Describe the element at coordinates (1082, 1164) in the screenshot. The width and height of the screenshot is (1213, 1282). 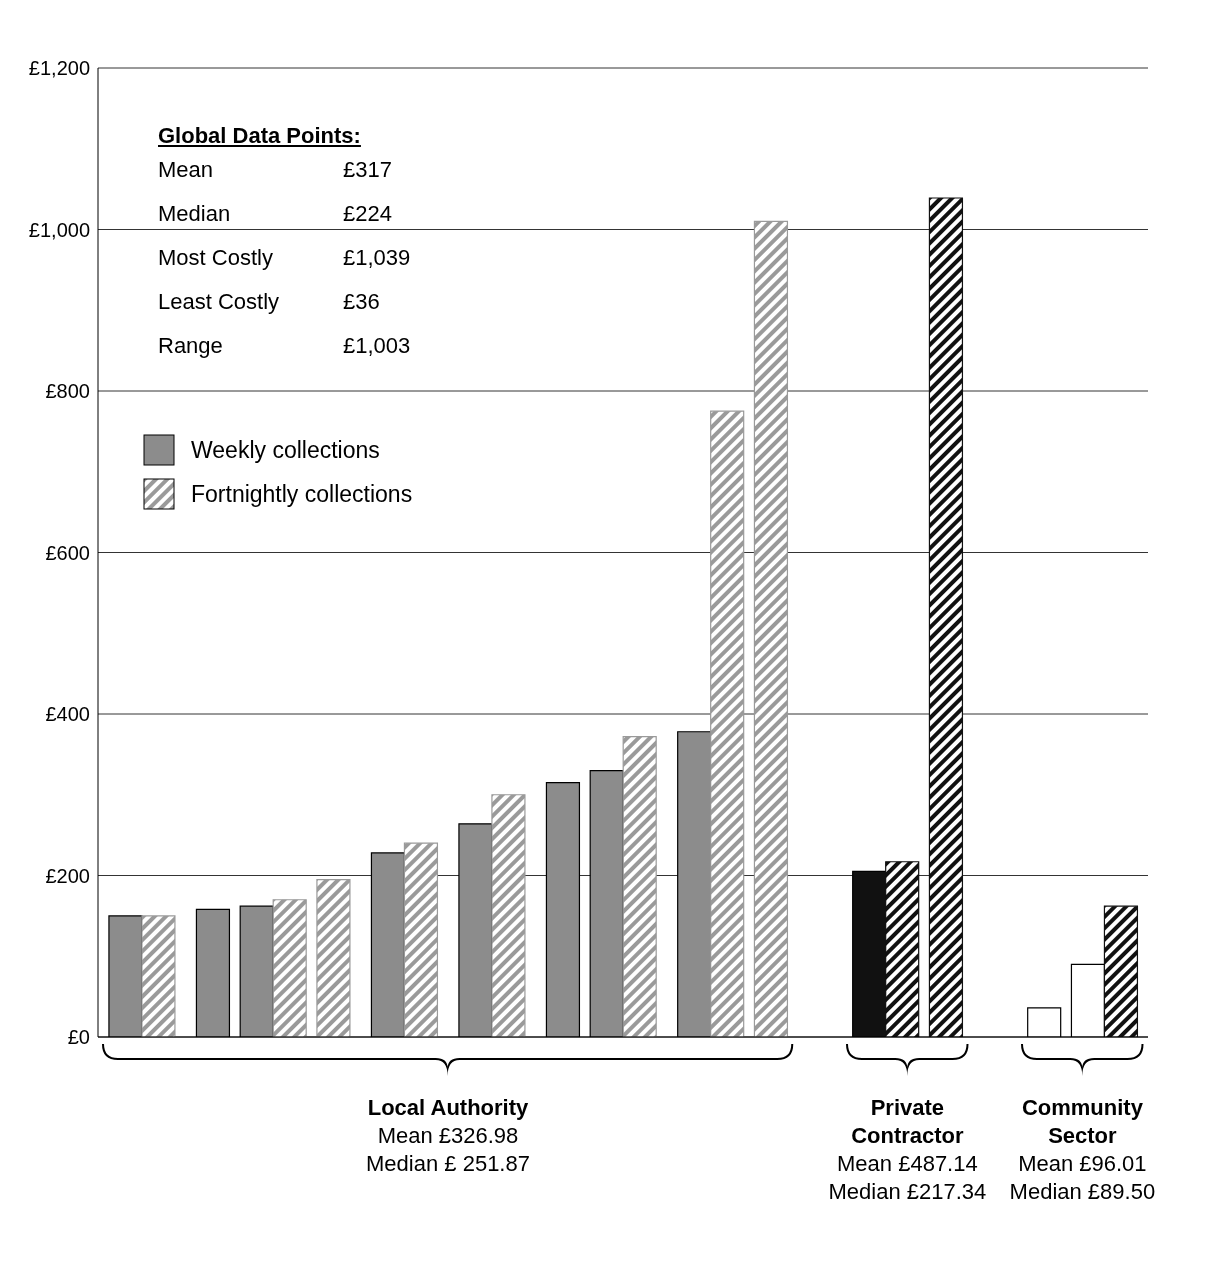
I see `text: Mean £96.01` at that location.